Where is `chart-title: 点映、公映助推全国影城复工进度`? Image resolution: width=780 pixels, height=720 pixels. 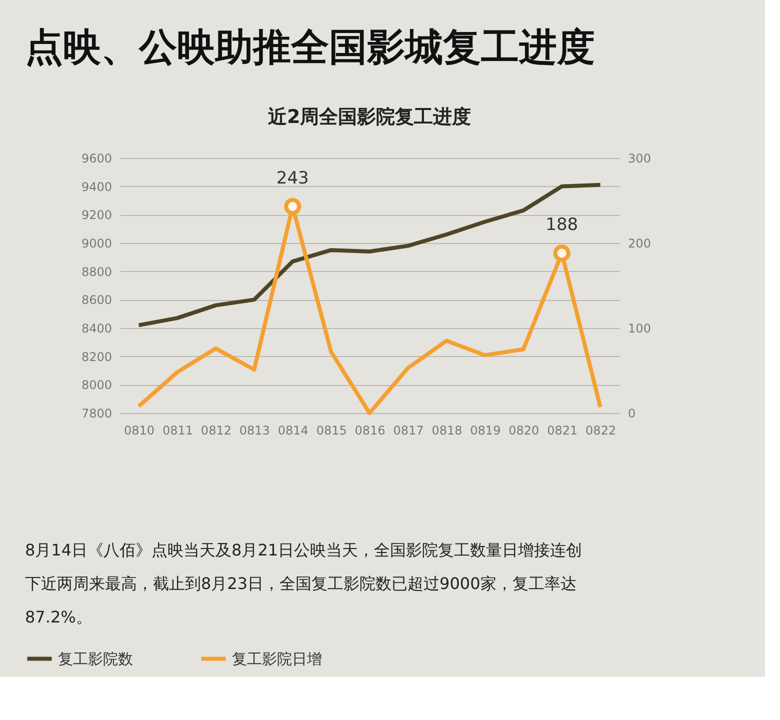
chart-title: 点映、公映助推全国影城复工进度 is located at coordinates (310, 46).